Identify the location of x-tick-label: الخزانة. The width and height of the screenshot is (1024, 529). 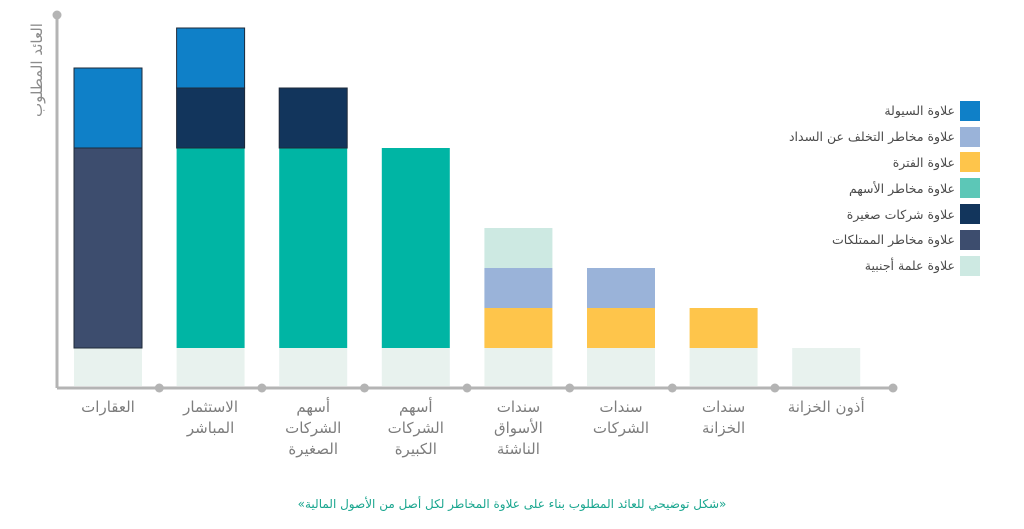
(723, 428).